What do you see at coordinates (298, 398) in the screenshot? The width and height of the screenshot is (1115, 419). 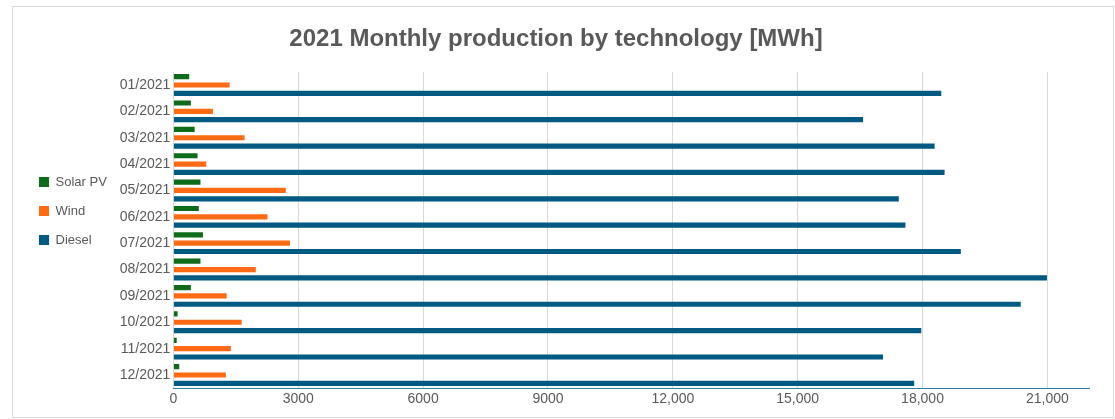 I see `x-tick-label: 3000` at bounding box center [298, 398].